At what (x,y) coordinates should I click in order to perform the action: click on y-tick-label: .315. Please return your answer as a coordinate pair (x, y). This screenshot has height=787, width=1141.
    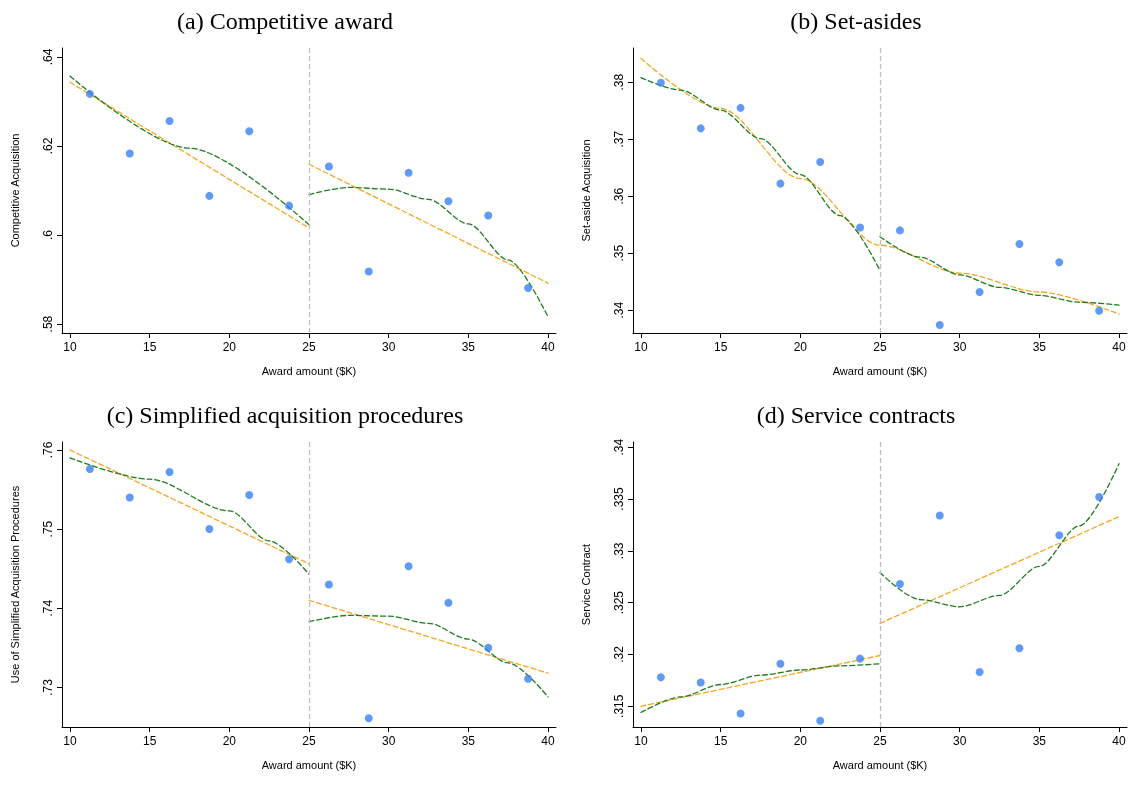
    Looking at the image, I should click on (619, 706).